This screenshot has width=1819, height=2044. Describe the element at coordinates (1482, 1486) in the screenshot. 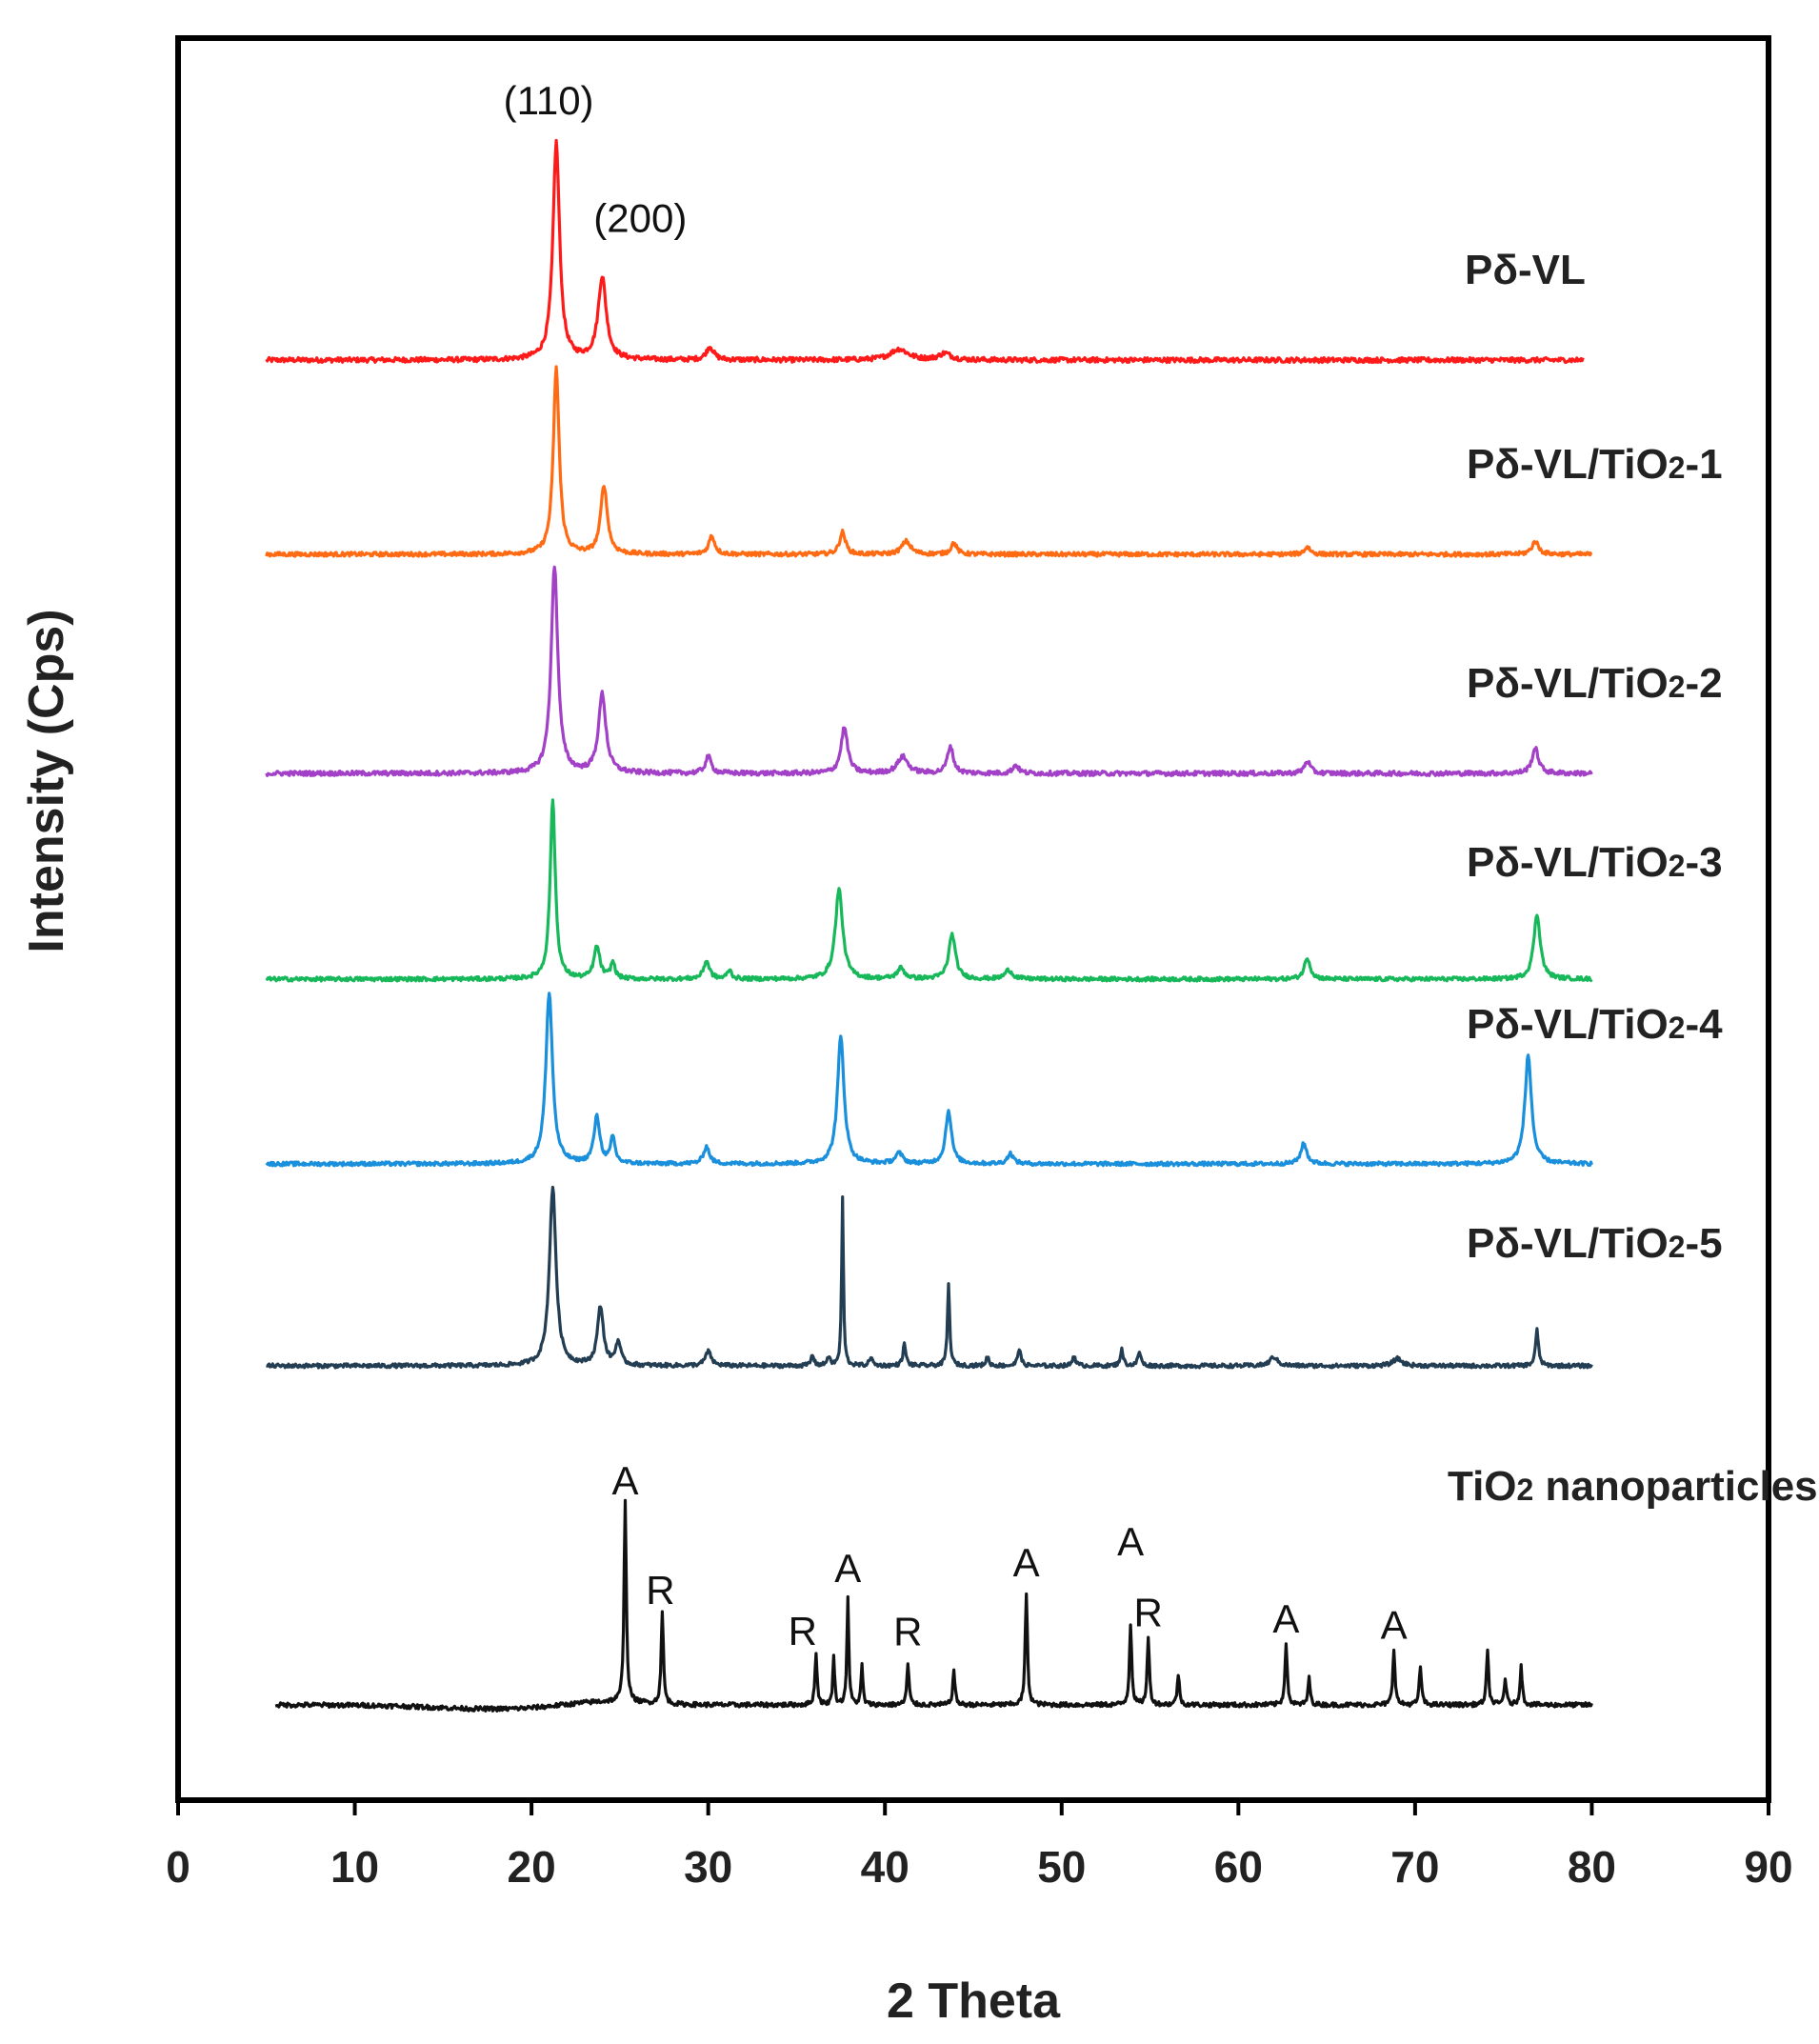

I see `series-label-main: TiO` at that location.